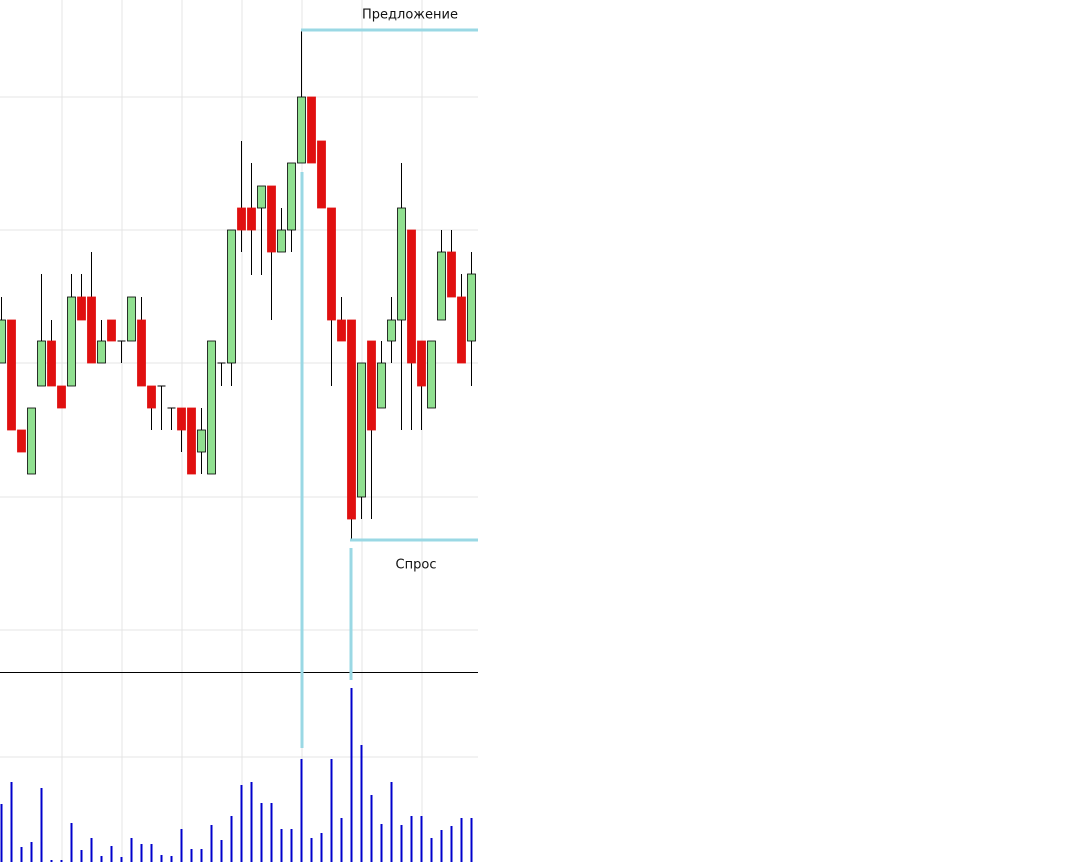 The width and height of the screenshot is (1076, 868). I want to click on annotation: Спрос, so click(416, 565).